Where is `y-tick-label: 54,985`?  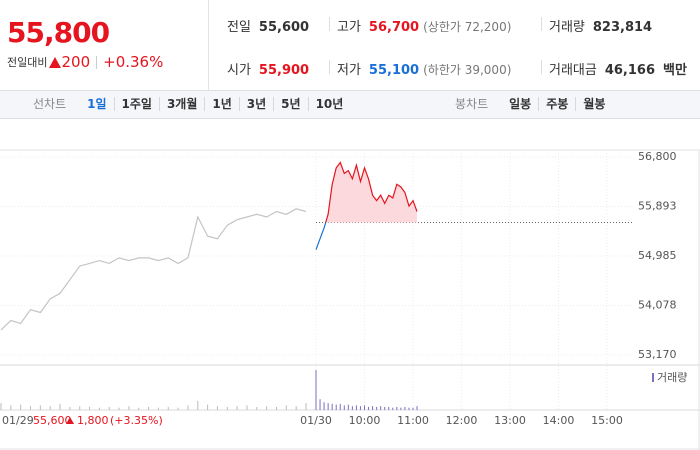 y-tick-label: 54,985 is located at coordinates (657, 255).